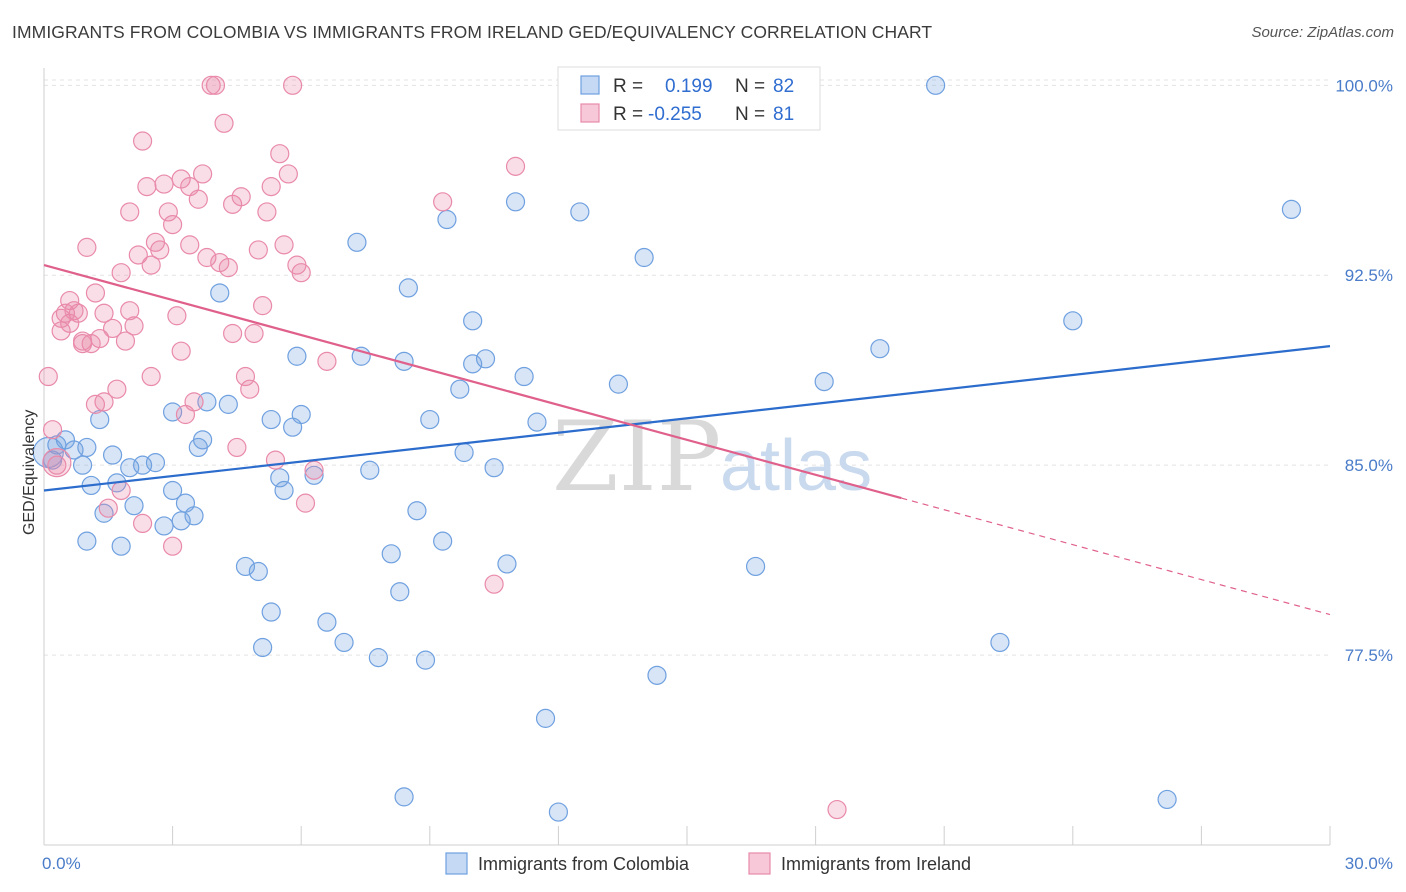 The image size is (1406, 892). Describe the element at coordinates (1369, 465) in the screenshot. I see `y-tick-label-1: 85.0%` at that location.